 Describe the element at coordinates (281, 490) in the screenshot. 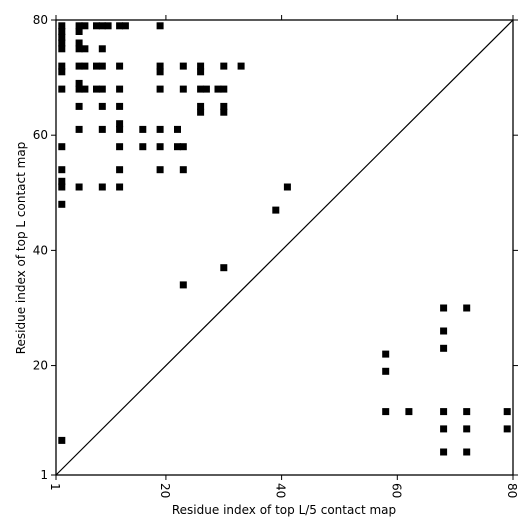

I see `x-tick-label: 40` at that location.